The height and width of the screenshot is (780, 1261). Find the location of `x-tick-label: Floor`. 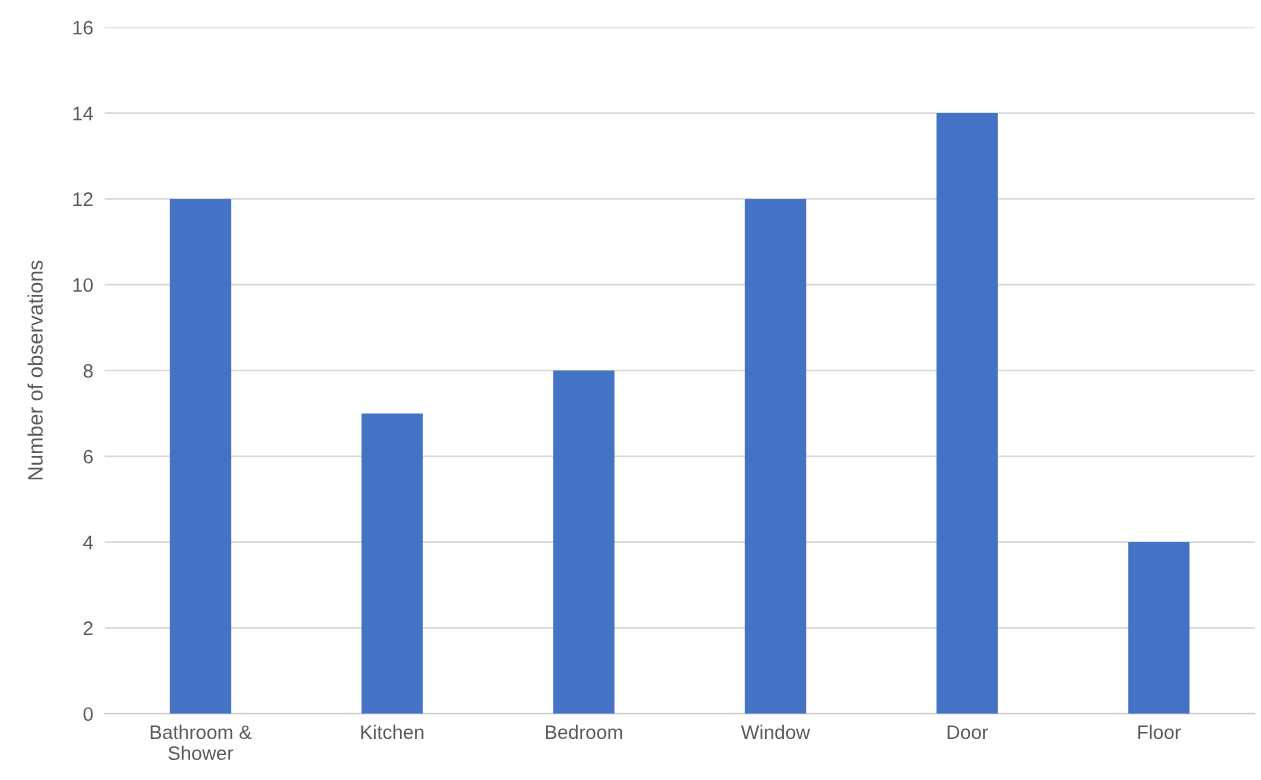

x-tick-label: Floor is located at coordinates (1159, 732).